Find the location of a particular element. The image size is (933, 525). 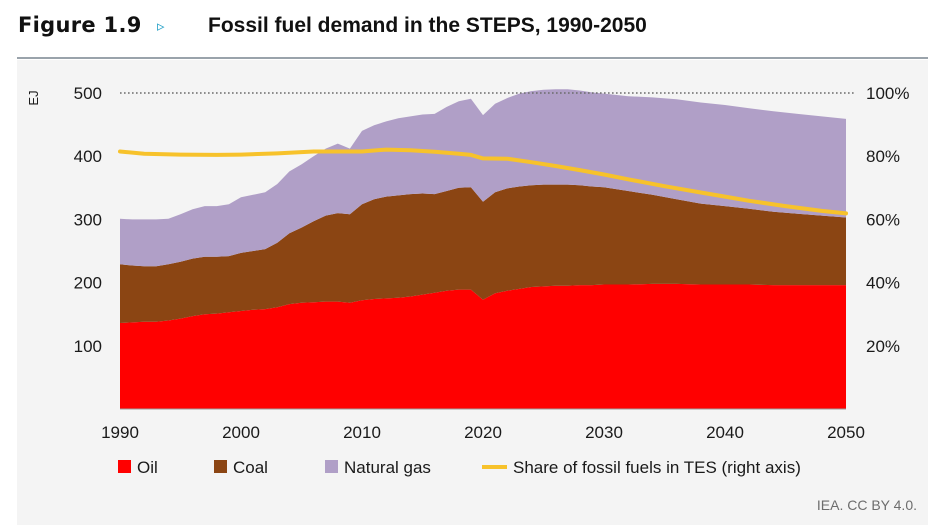

legend-oil-label: Oil is located at coordinates (147, 467).